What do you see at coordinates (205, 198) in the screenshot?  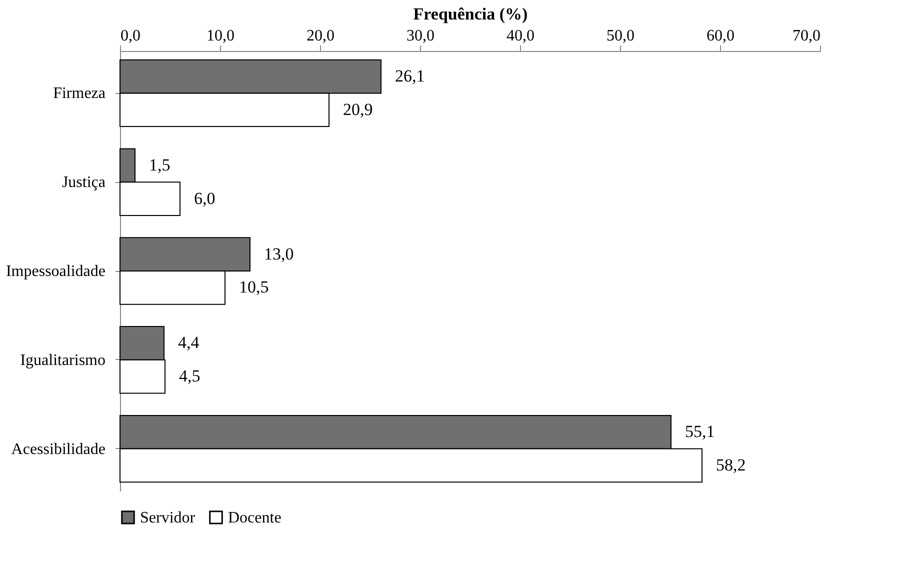 I see `data-label: 6,0` at bounding box center [205, 198].